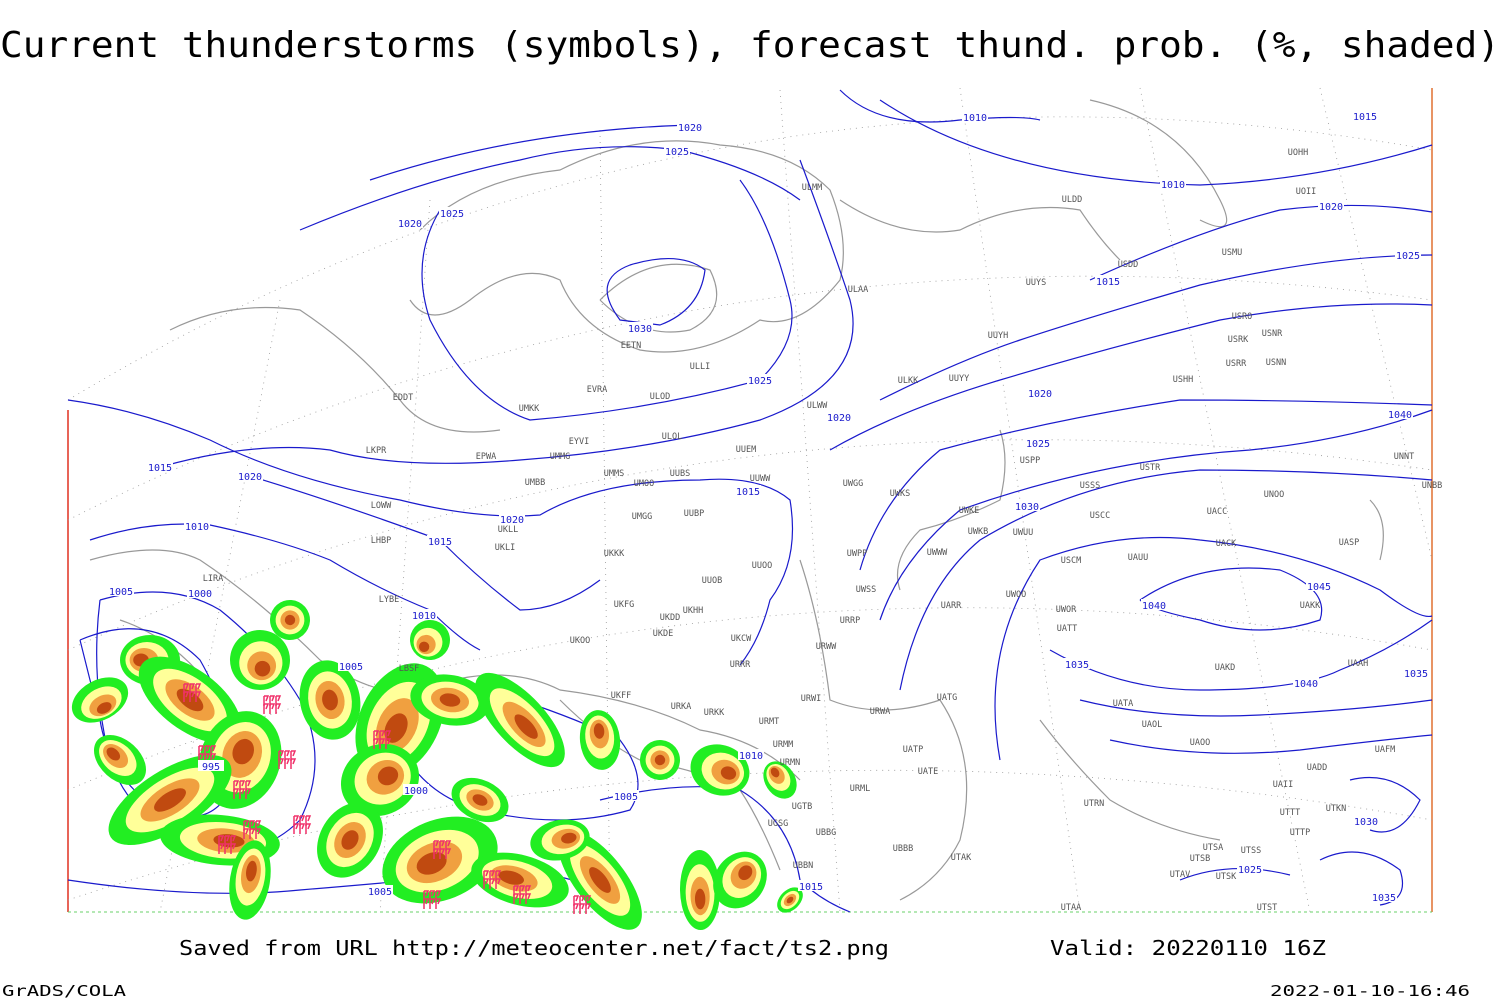  What do you see at coordinates (1384, 898) in the screenshot?
I see `isobar-label: 1035` at bounding box center [1384, 898].